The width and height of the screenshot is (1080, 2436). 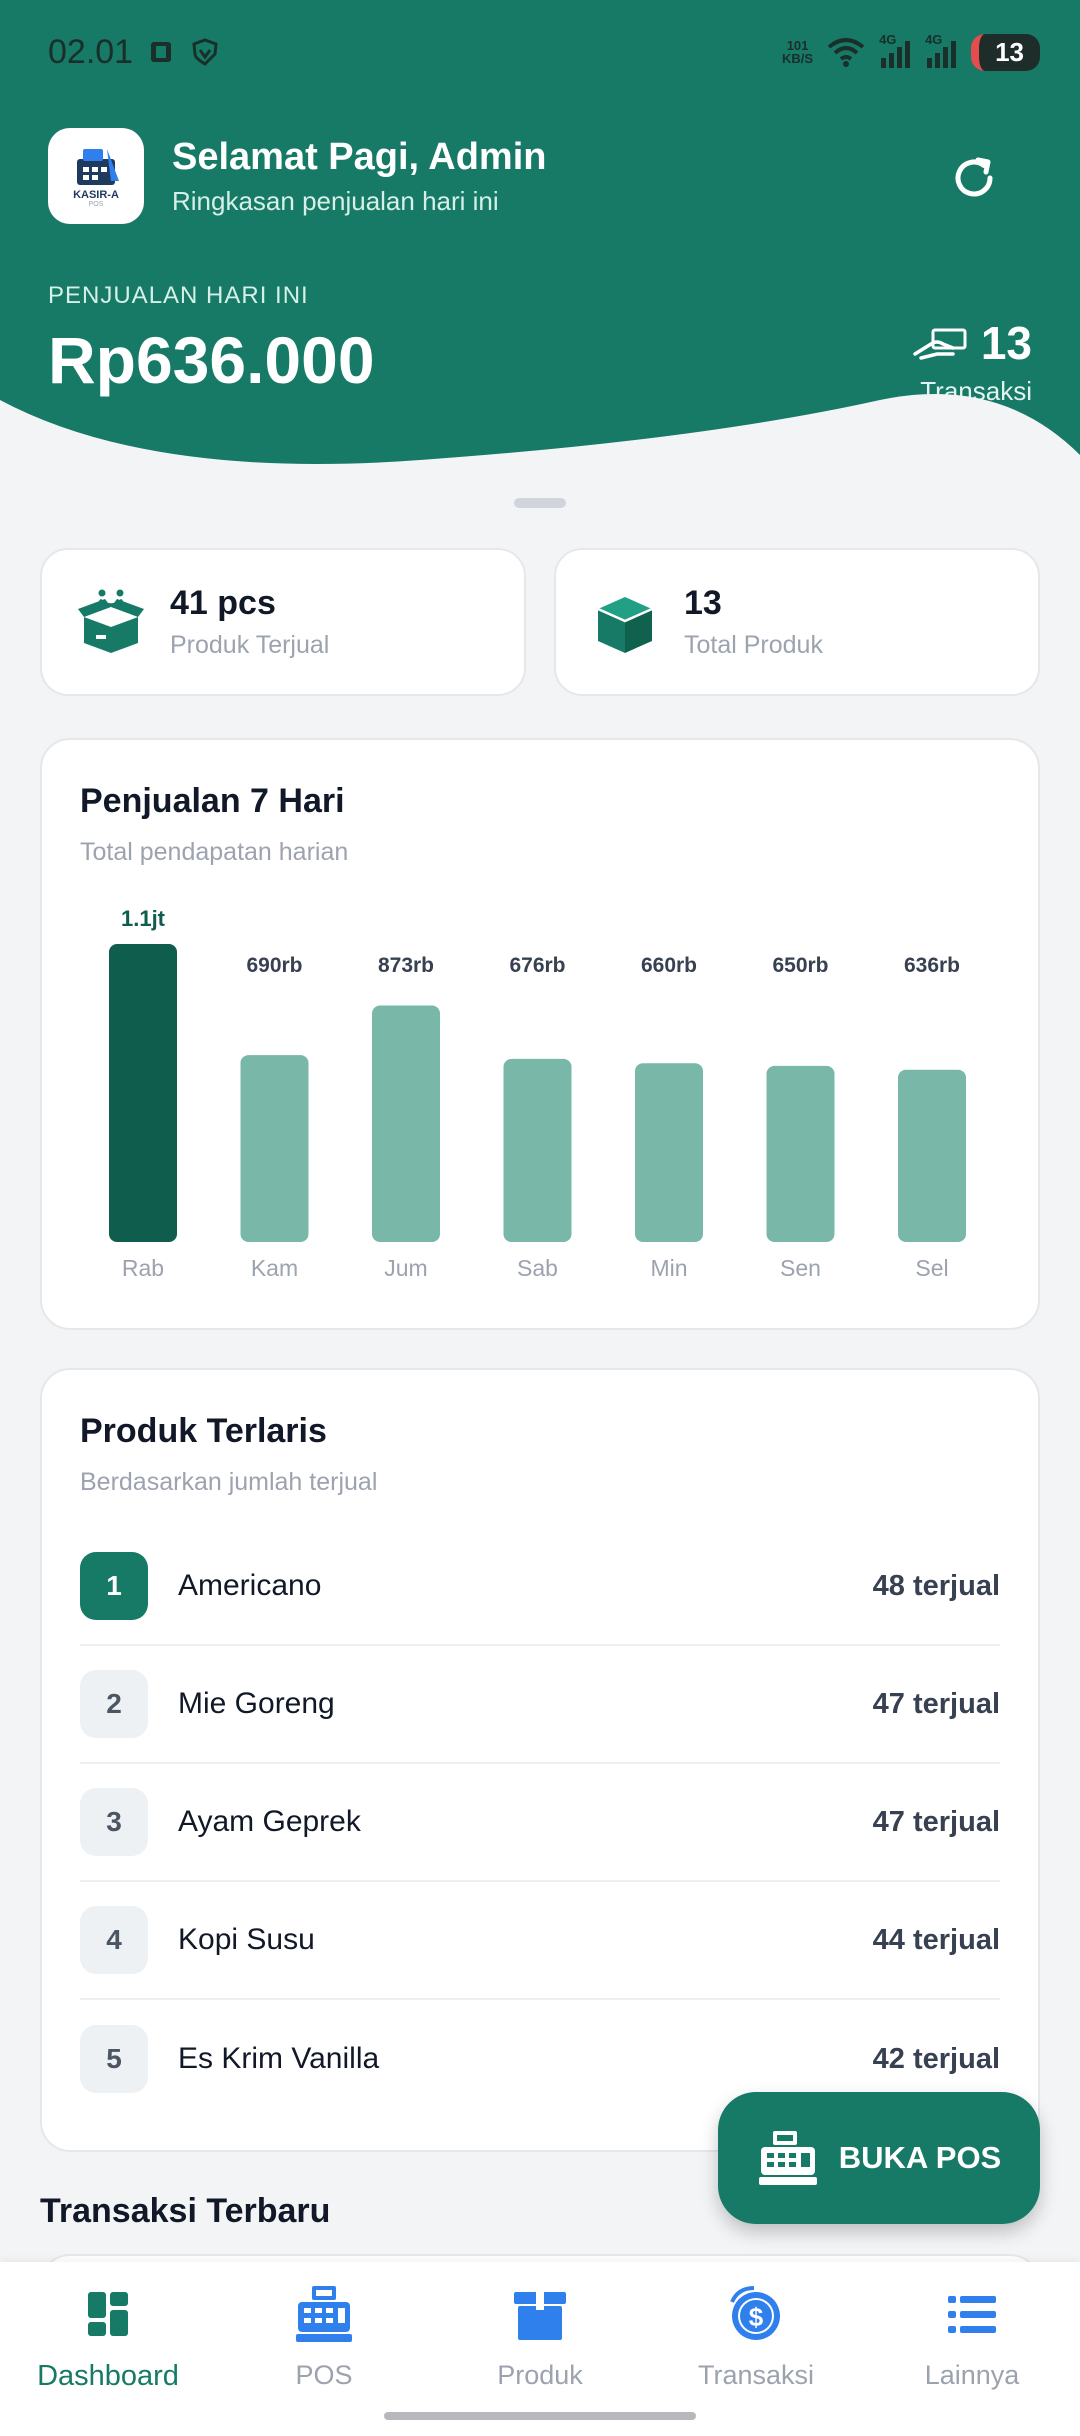 I want to click on x-tick-label: Sab, so click(x=537, y=1268).